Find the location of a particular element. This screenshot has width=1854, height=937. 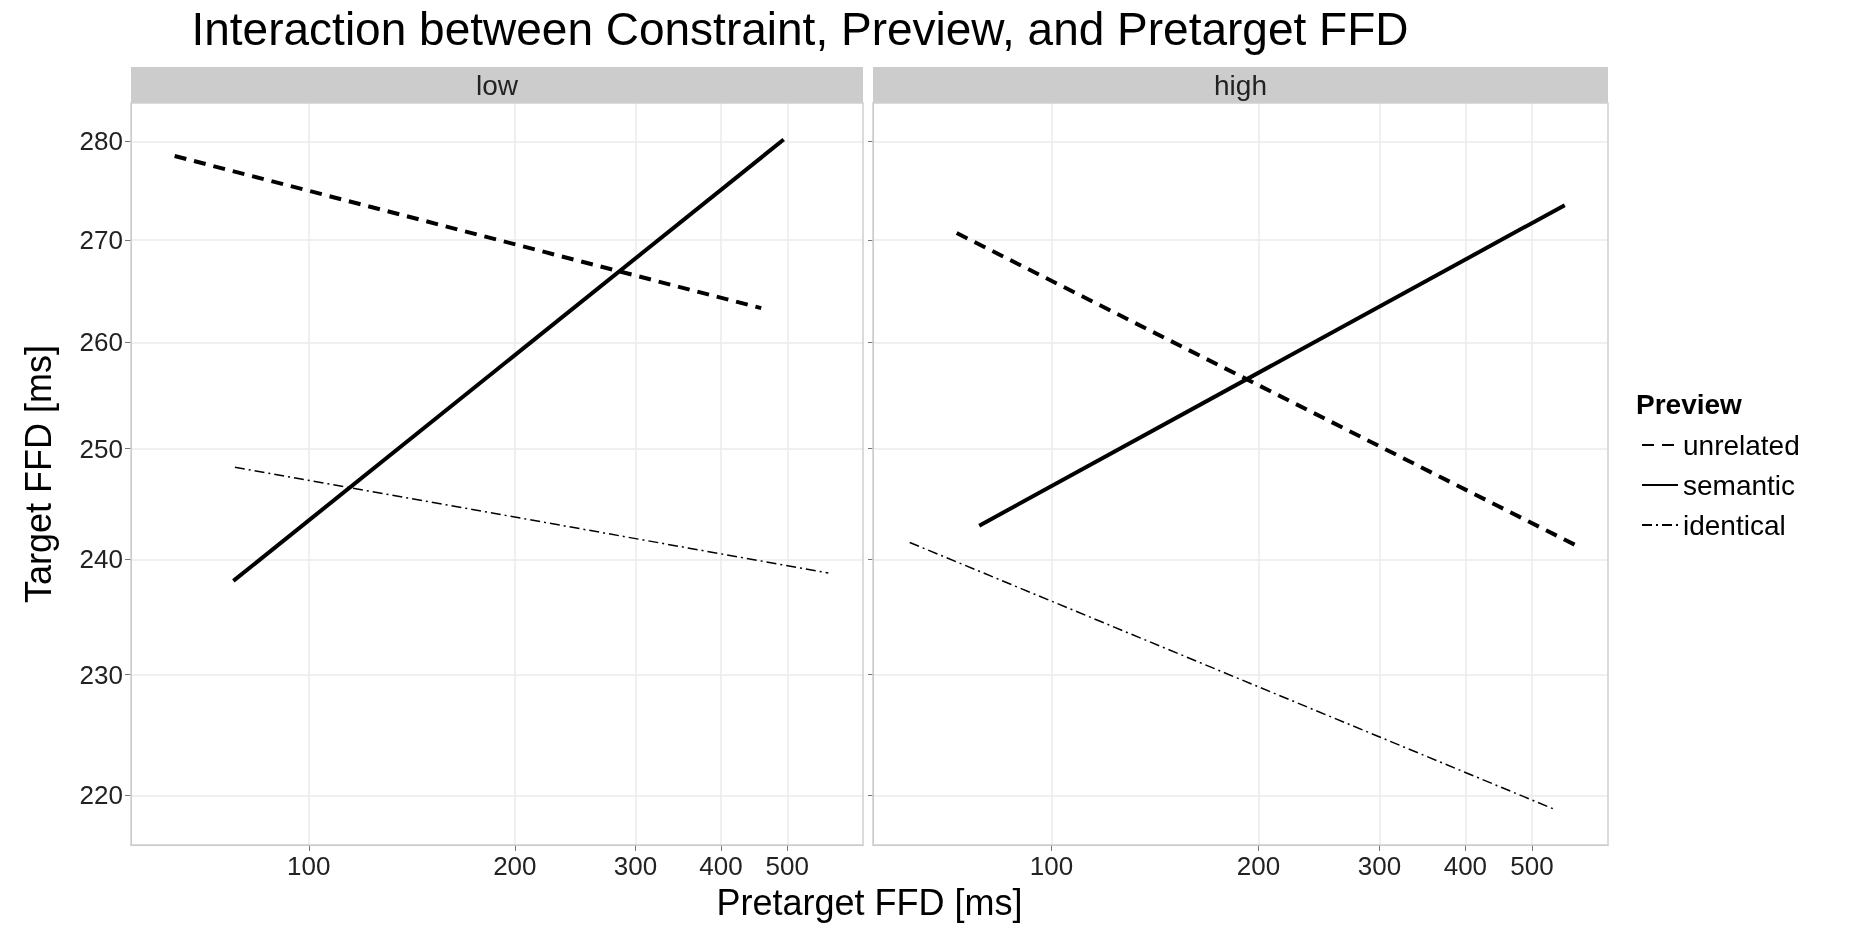

y-tick-label: 250 is located at coordinates (101, 448).